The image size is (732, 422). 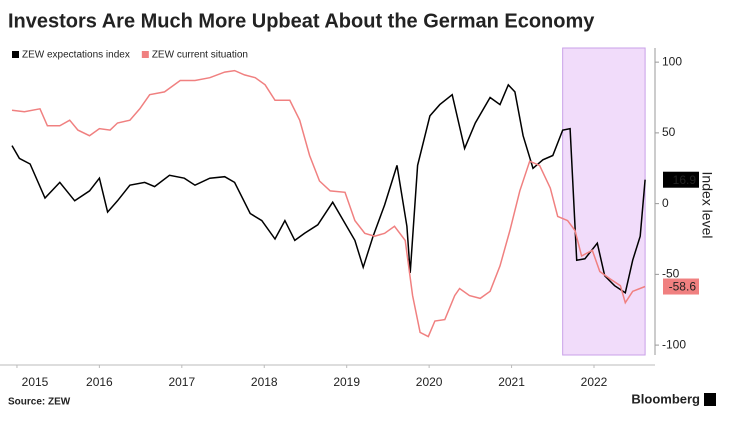 I want to click on legend-label: ZEW expectations index, so click(x=76, y=55).